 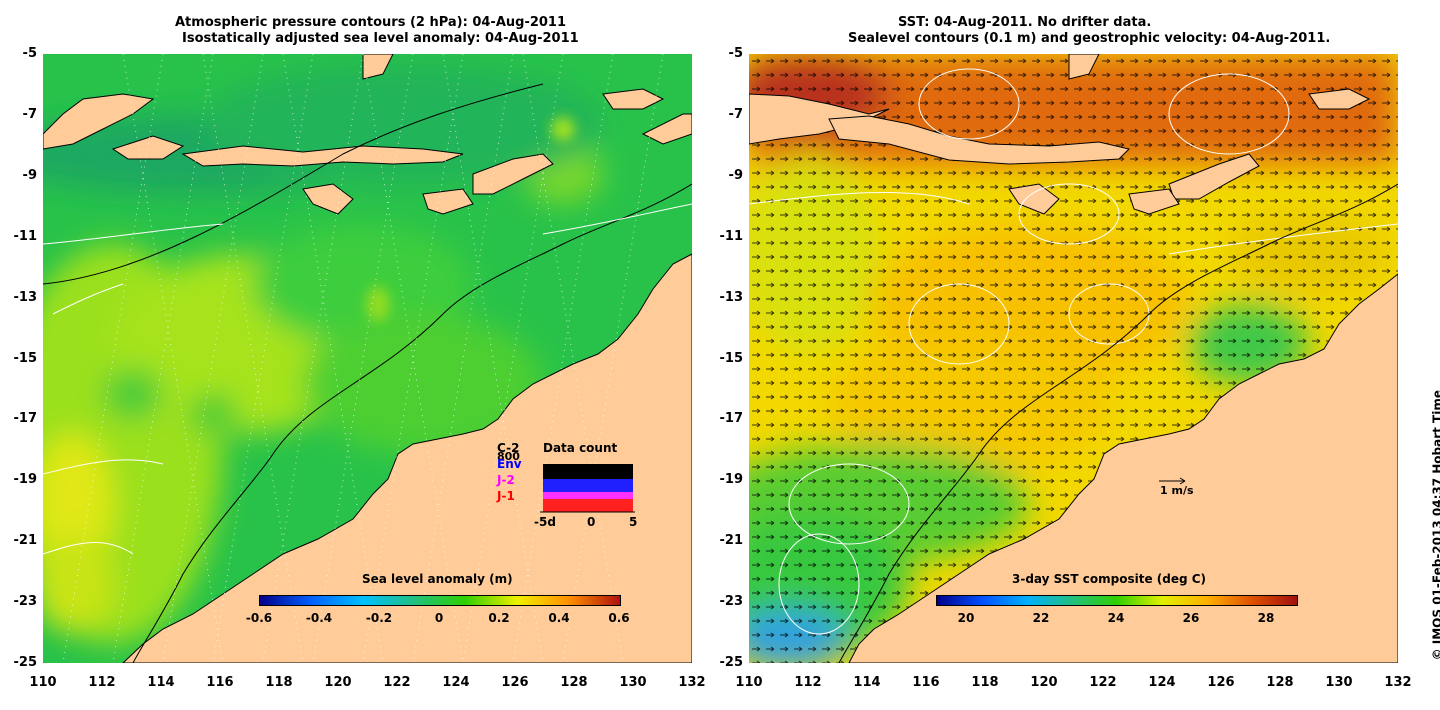 What do you see at coordinates (508, 456) in the screenshot?
I see `inset-count-label: 800` at bounding box center [508, 456].